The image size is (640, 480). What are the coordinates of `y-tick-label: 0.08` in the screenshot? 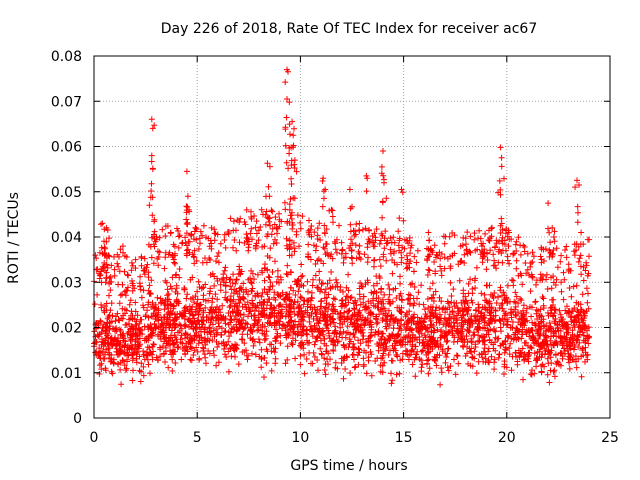 It's located at (66, 57).